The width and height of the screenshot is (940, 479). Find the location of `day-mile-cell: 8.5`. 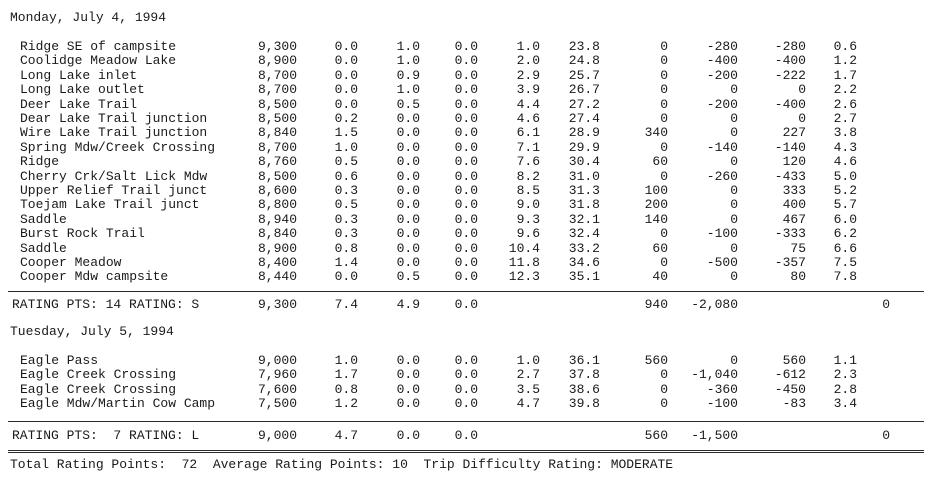

day-mile-cell: 8.5 is located at coordinates (528, 190).